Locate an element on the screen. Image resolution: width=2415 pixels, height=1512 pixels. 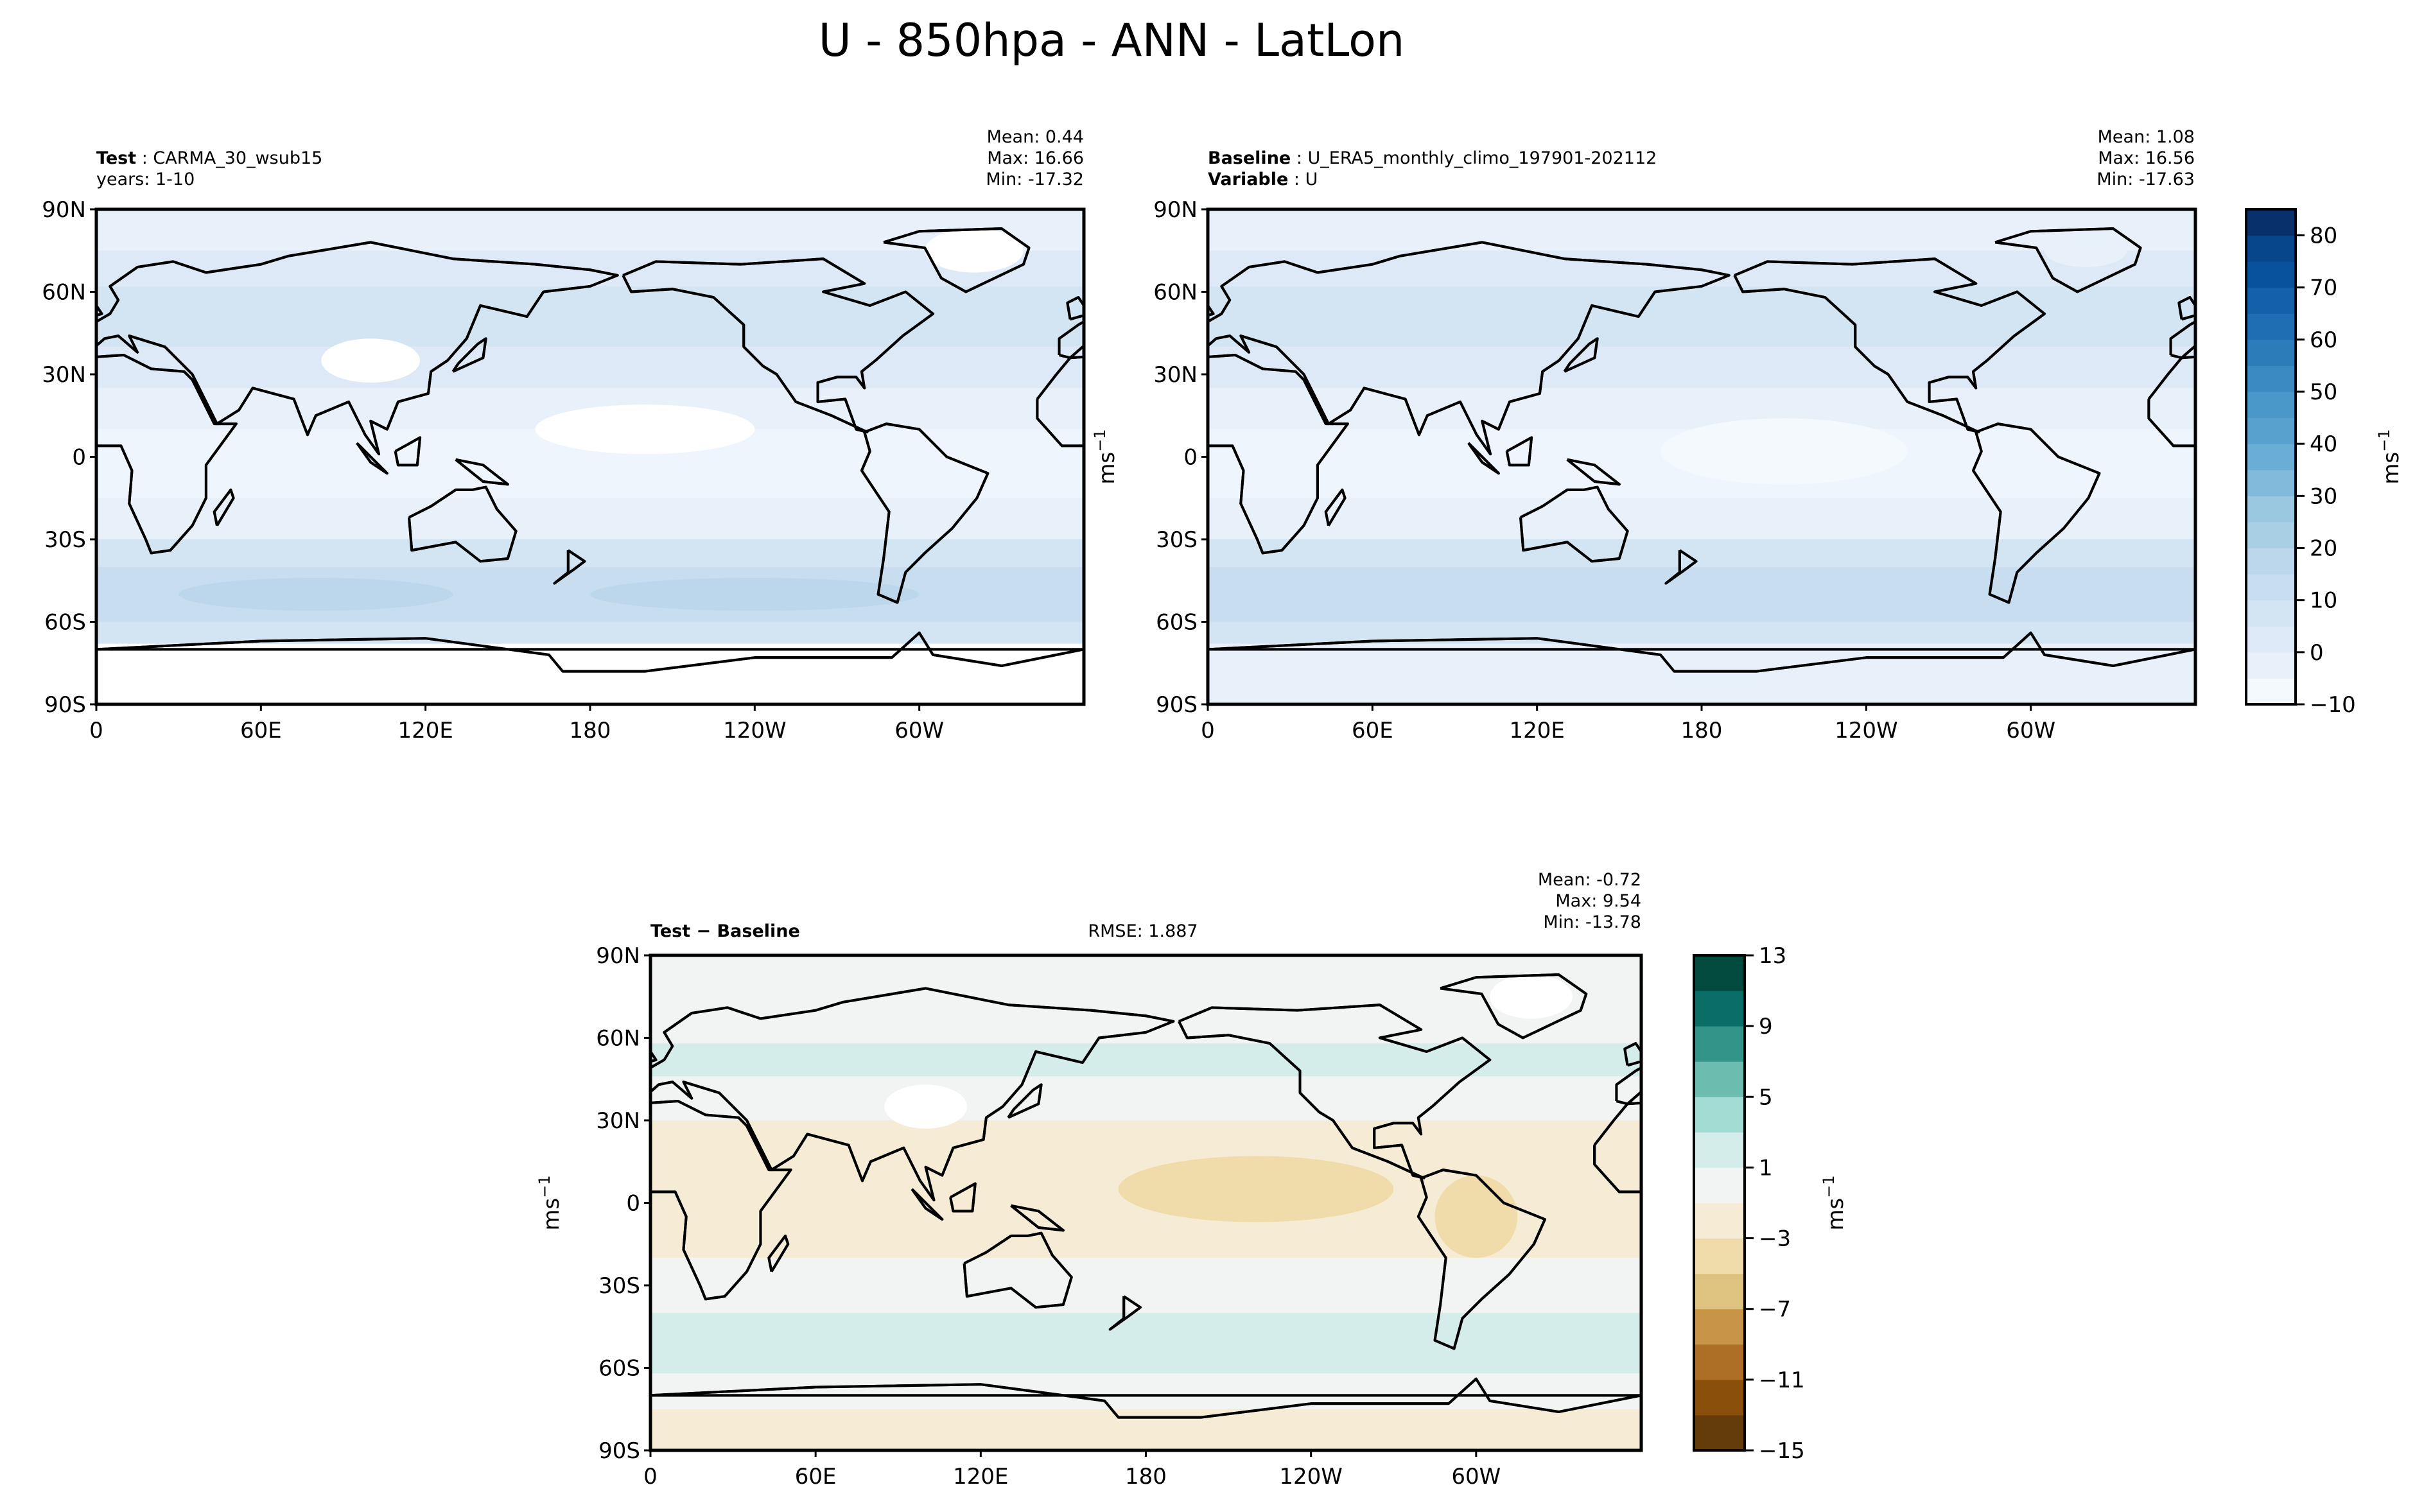
map-fill is located at coordinates (542, 456).